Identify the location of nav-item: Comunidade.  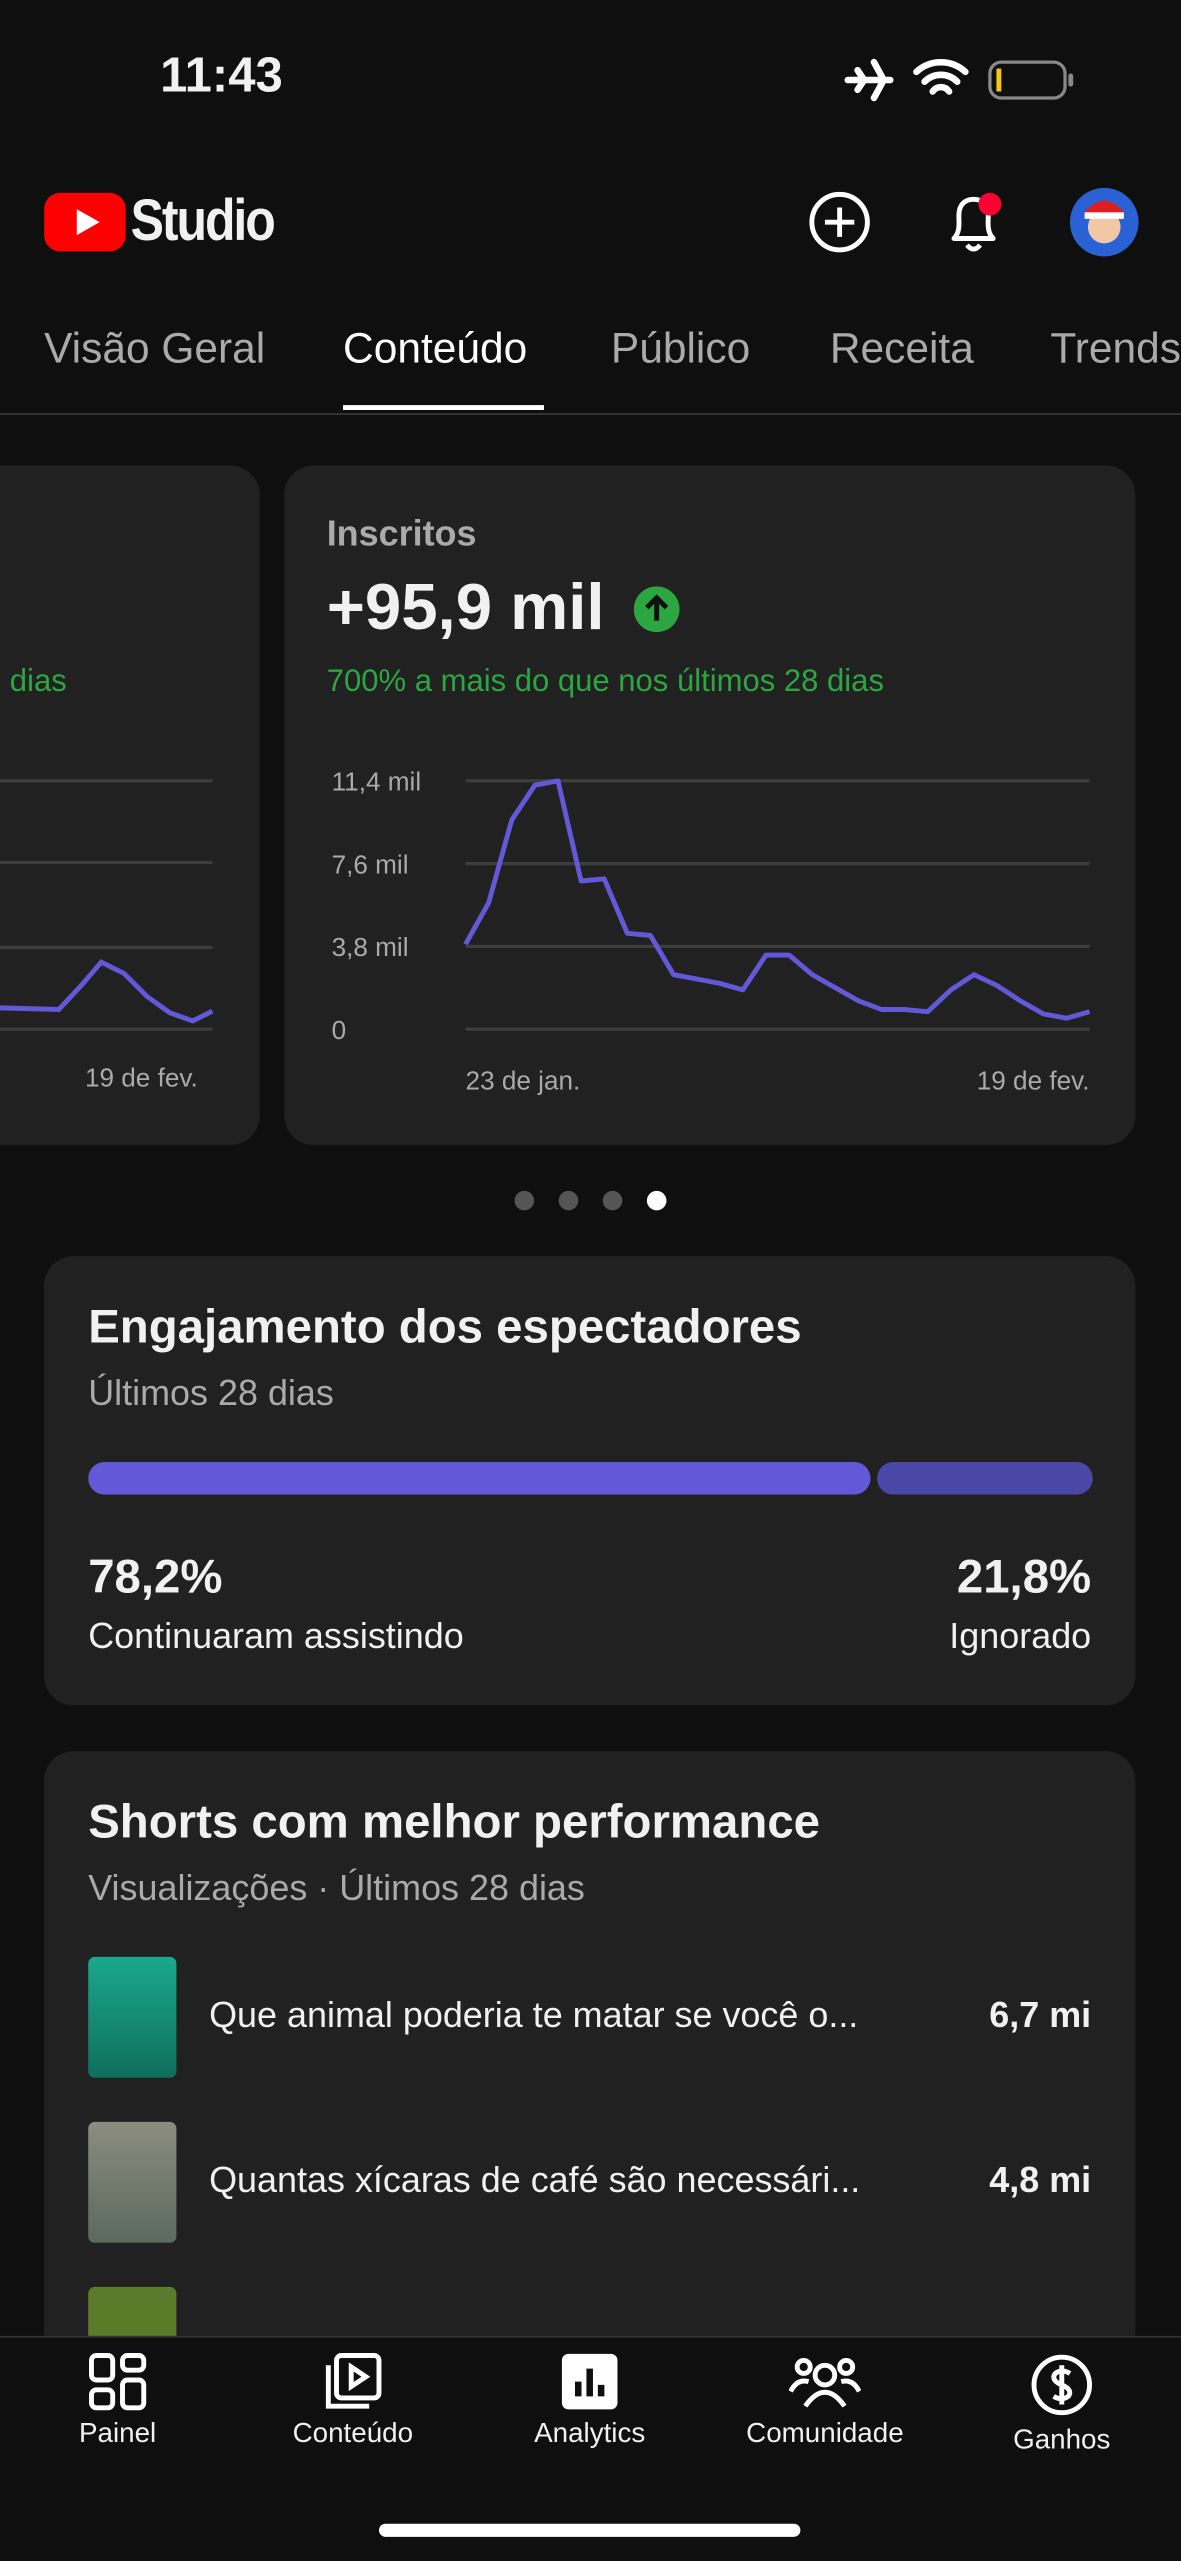
(824, 2401).